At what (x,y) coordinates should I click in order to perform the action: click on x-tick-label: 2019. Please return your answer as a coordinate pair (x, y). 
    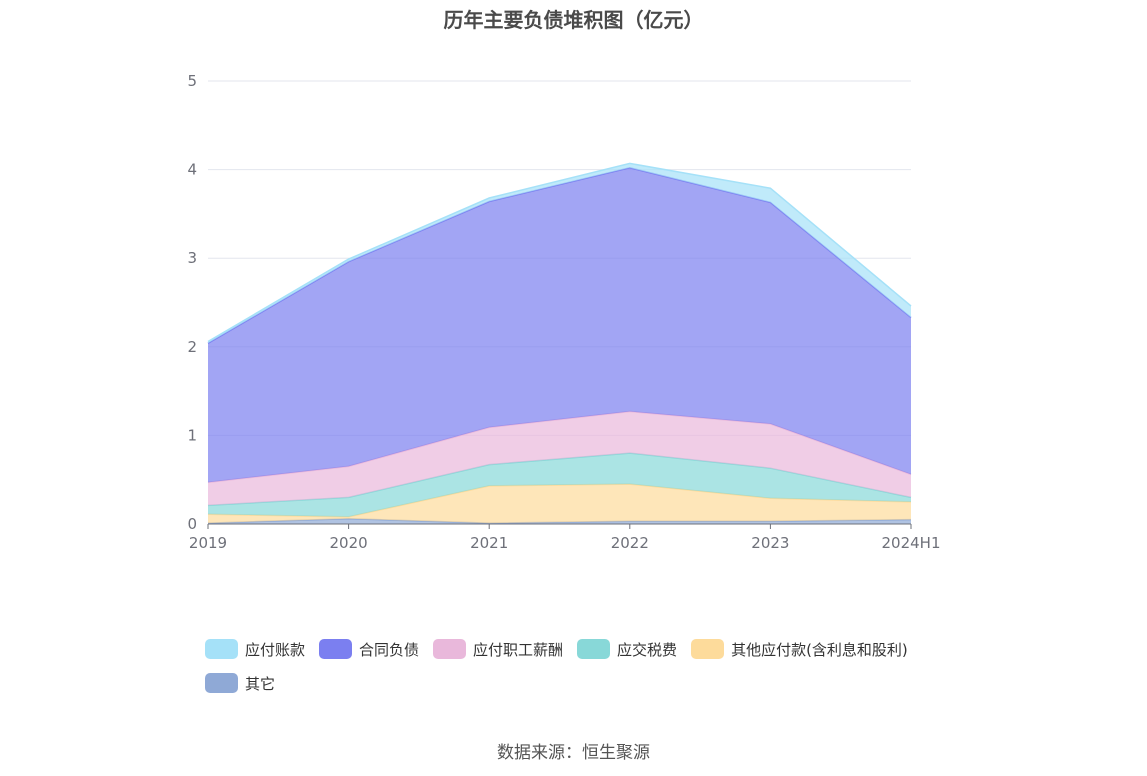
    Looking at the image, I should click on (208, 543).